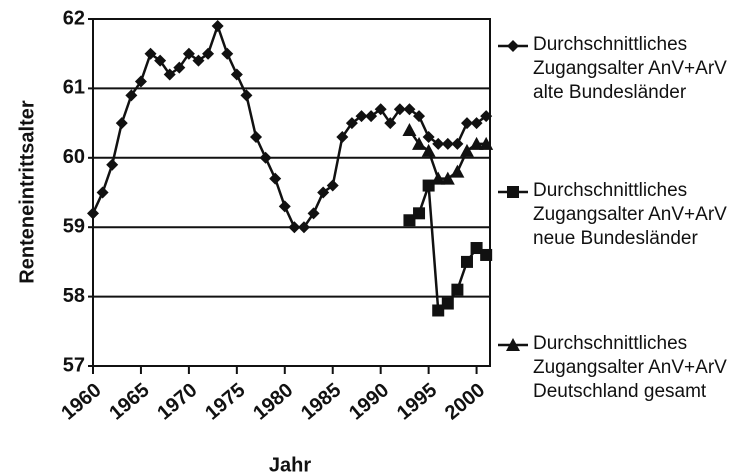 This screenshot has width=737, height=475. Describe the element at coordinates (177, 401) in the screenshot. I see `x-tick-label: 1970` at that location.